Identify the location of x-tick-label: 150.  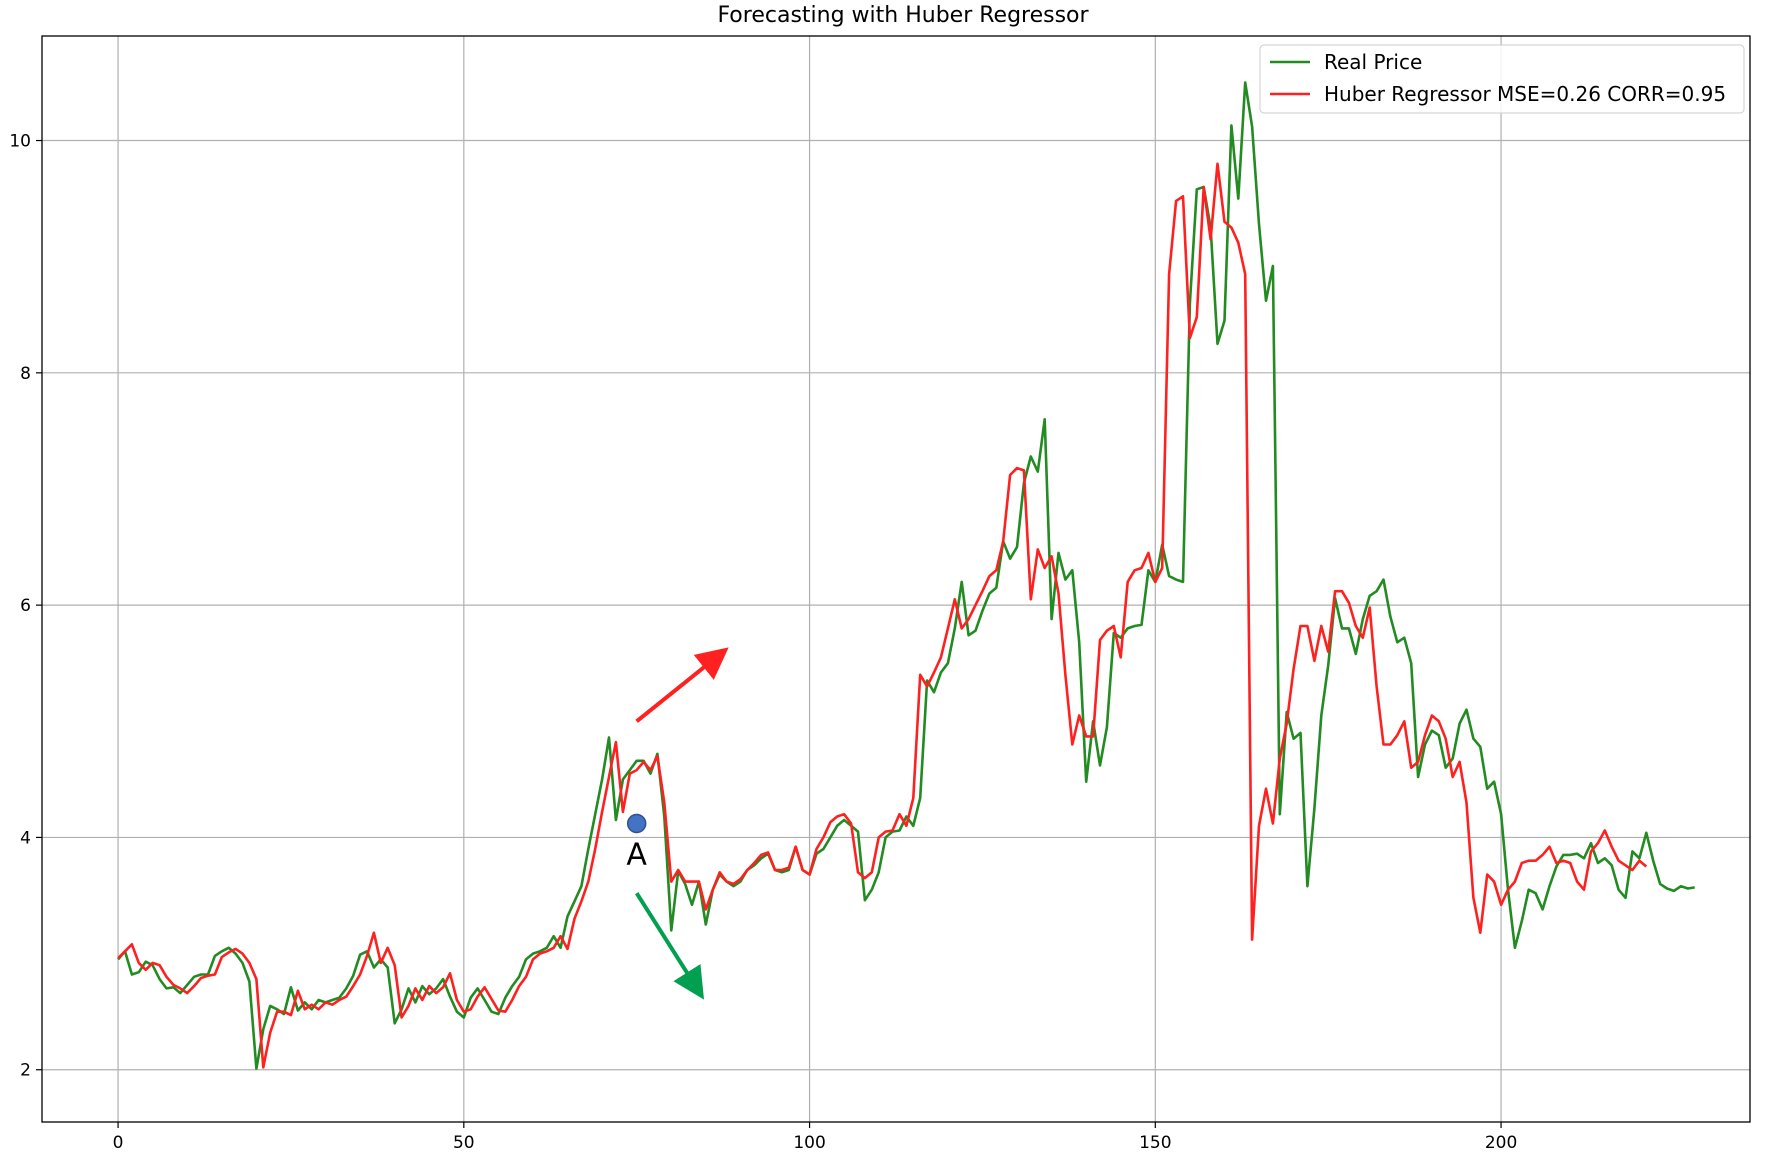
(1155, 1143).